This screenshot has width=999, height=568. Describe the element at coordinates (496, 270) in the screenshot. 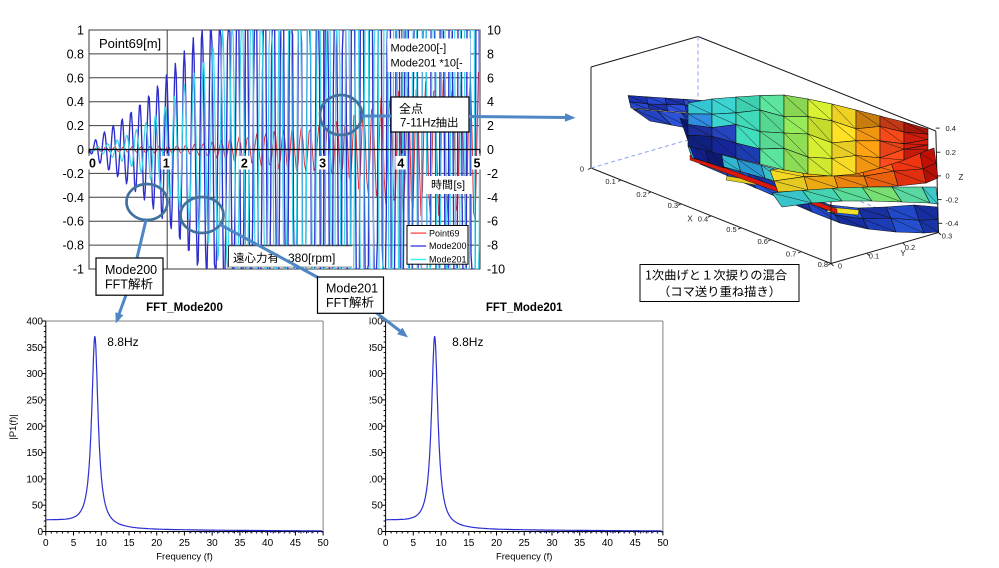

I see `svg-text: -10` at that location.